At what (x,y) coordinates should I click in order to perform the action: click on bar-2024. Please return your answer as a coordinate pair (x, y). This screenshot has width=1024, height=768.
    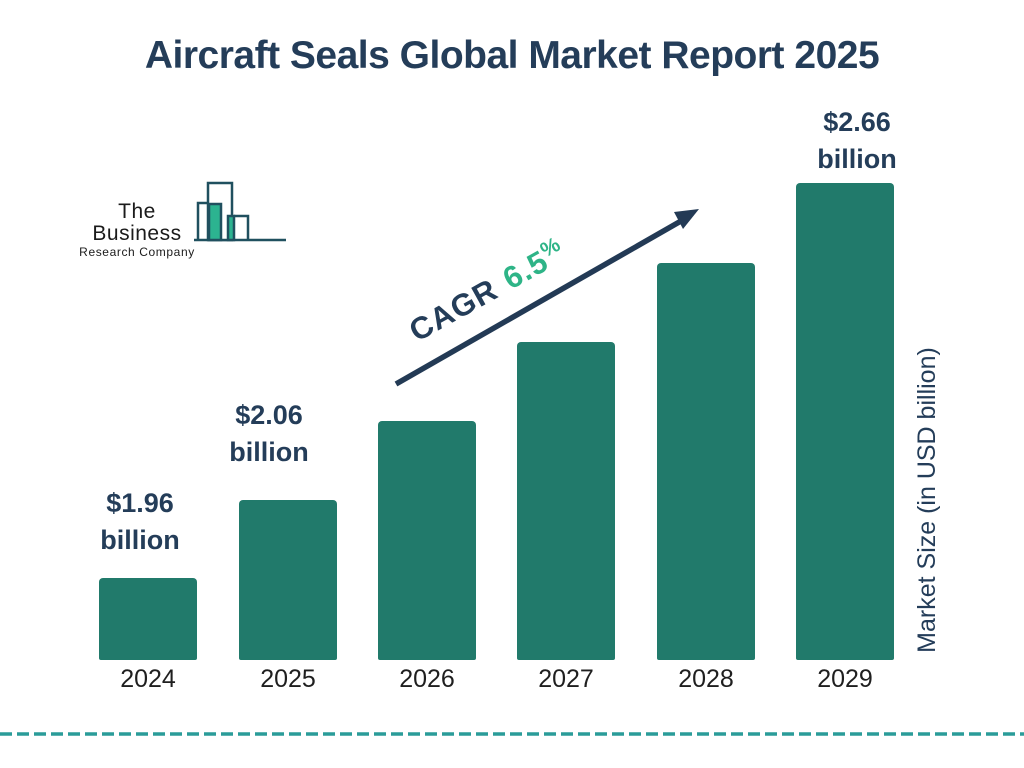
    Looking at the image, I should click on (148, 619).